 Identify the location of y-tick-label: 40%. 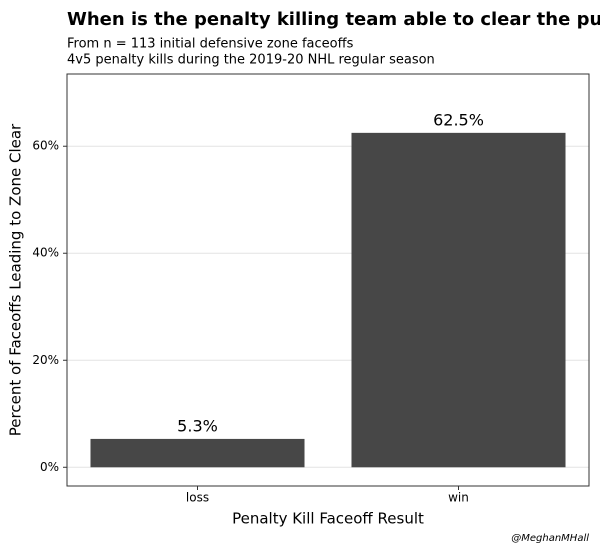
(45, 253).